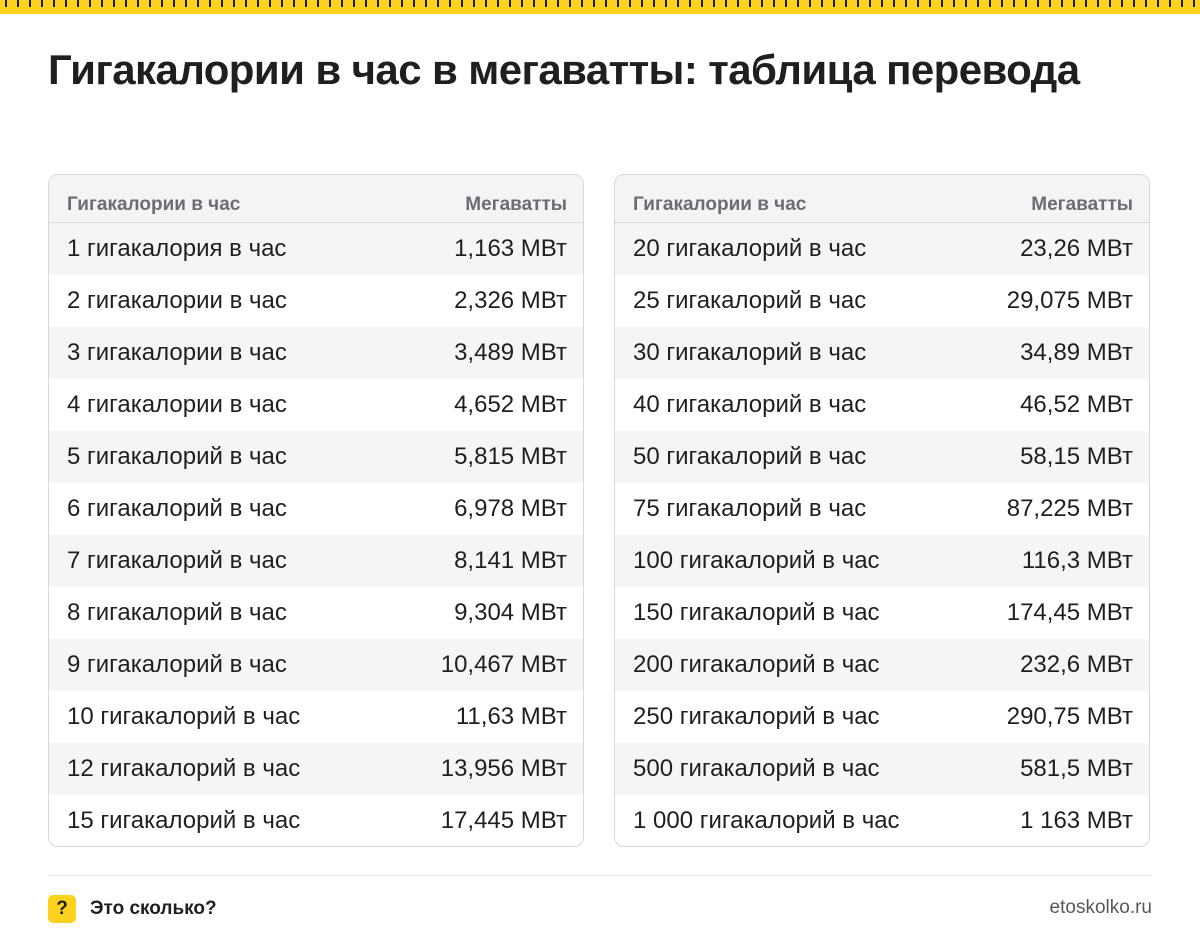  What do you see at coordinates (316, 249) in the screenshot?
I see `table-row: 1 гигакалория в час 1,163 МВт` at bounding box center [316, 249].